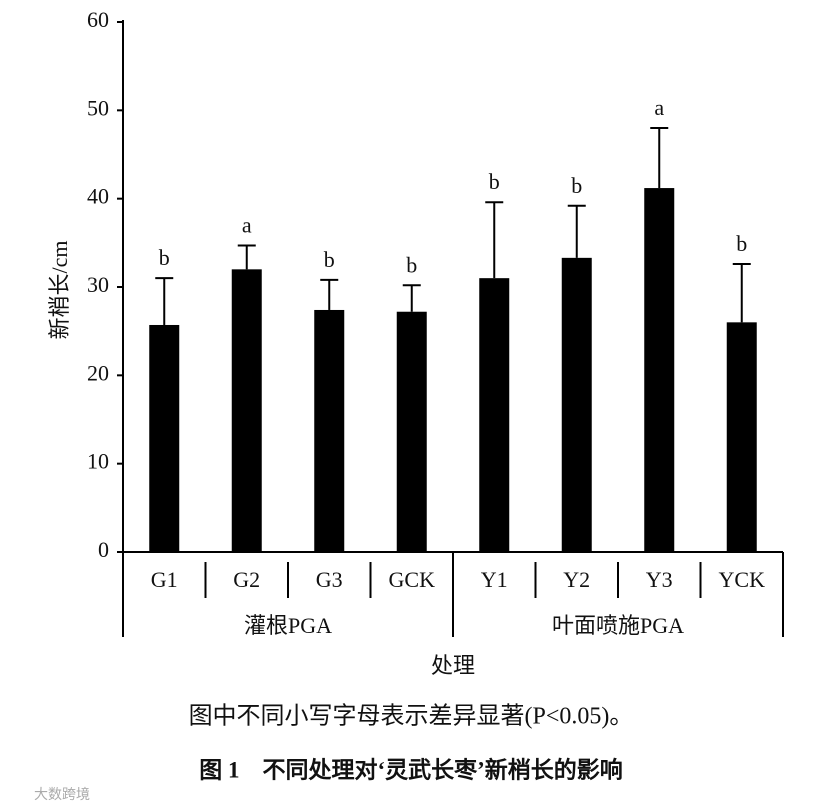 The width and height of the screenshot is (822, 810). Describe the element at coordinates (453, 665) in the screenshot. I see `x-axis-label: 处理` at that location.